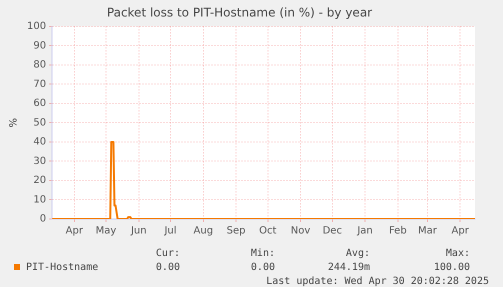 The width and height of the screenshot is (503, 287). What do you see at coordinates (364, 231) in the screenshot?
I see `x-tick-label: Jan` at bounding box center [364, 231].